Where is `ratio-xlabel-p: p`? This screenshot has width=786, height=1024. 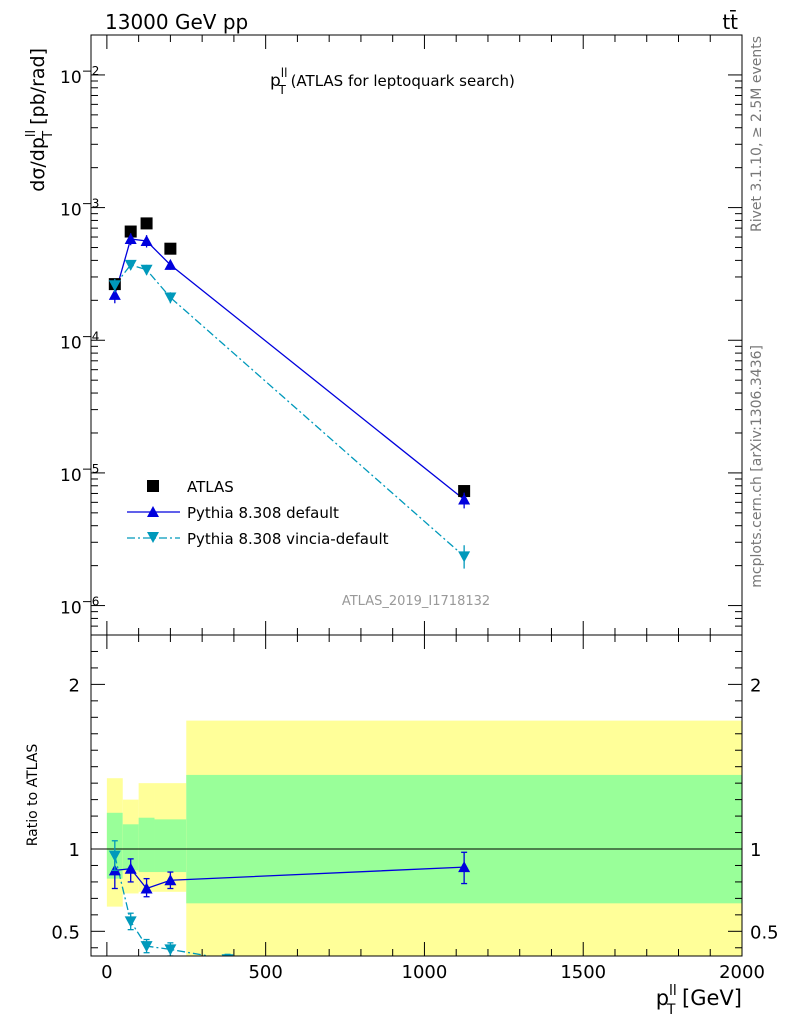
ratio-xlabel-p: p is located at coordinates (662, 998).